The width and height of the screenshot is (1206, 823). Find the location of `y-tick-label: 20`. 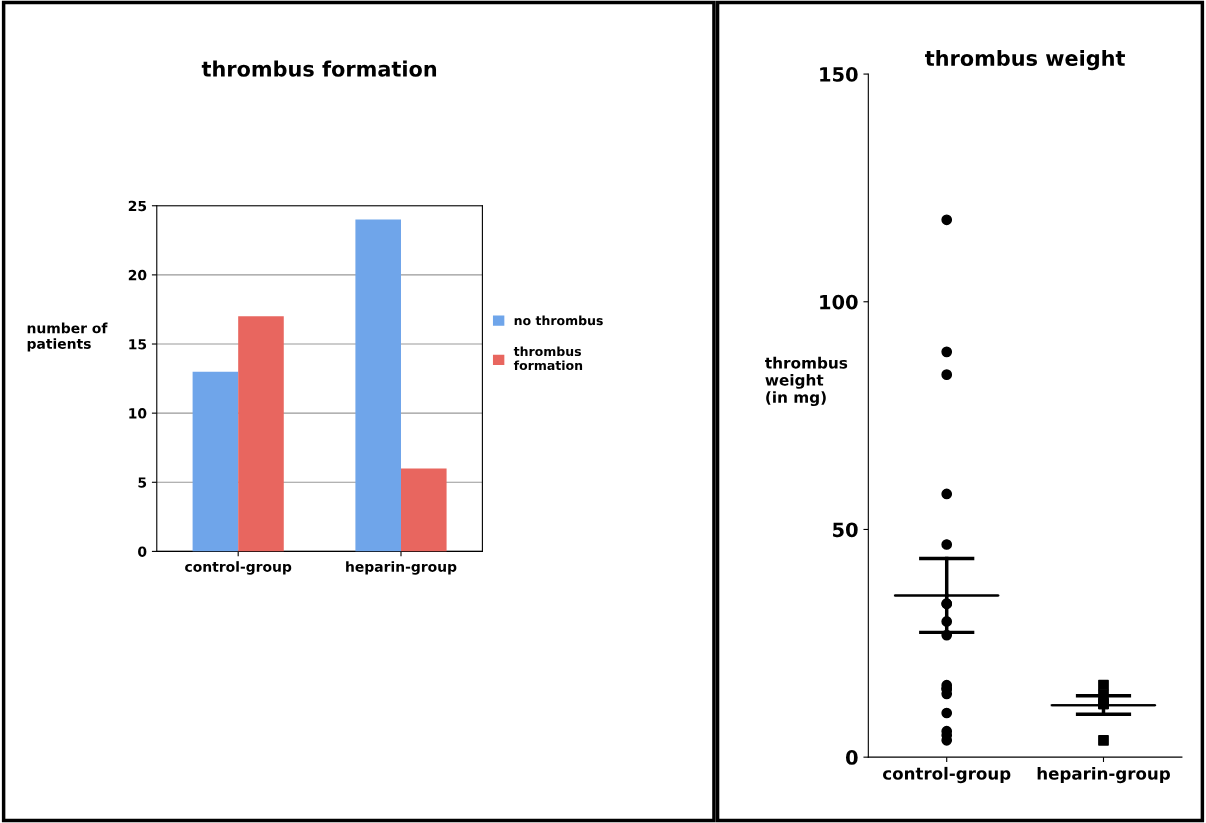

y-tick-label: 20 is located at coordinates (137, 275).